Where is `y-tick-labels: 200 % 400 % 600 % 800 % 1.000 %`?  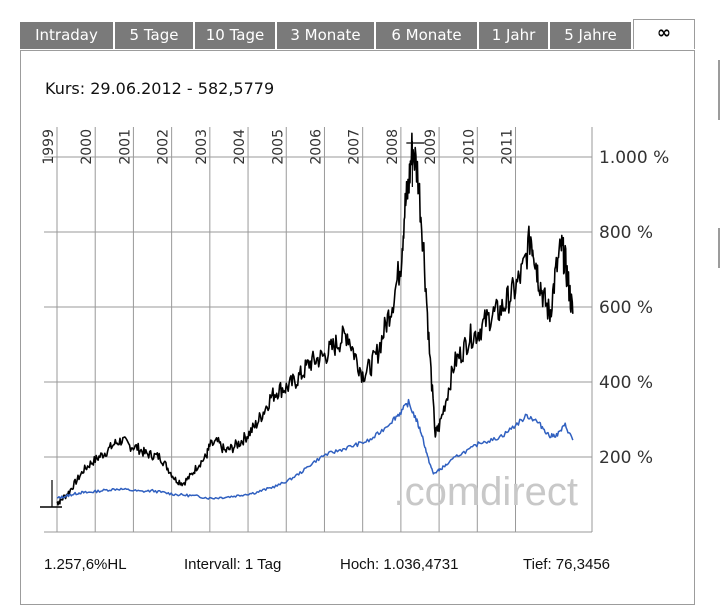 y-tick-labels: 200 % 400 % 600 % 800 % 1.000 % is located at coordinates (634, 308).